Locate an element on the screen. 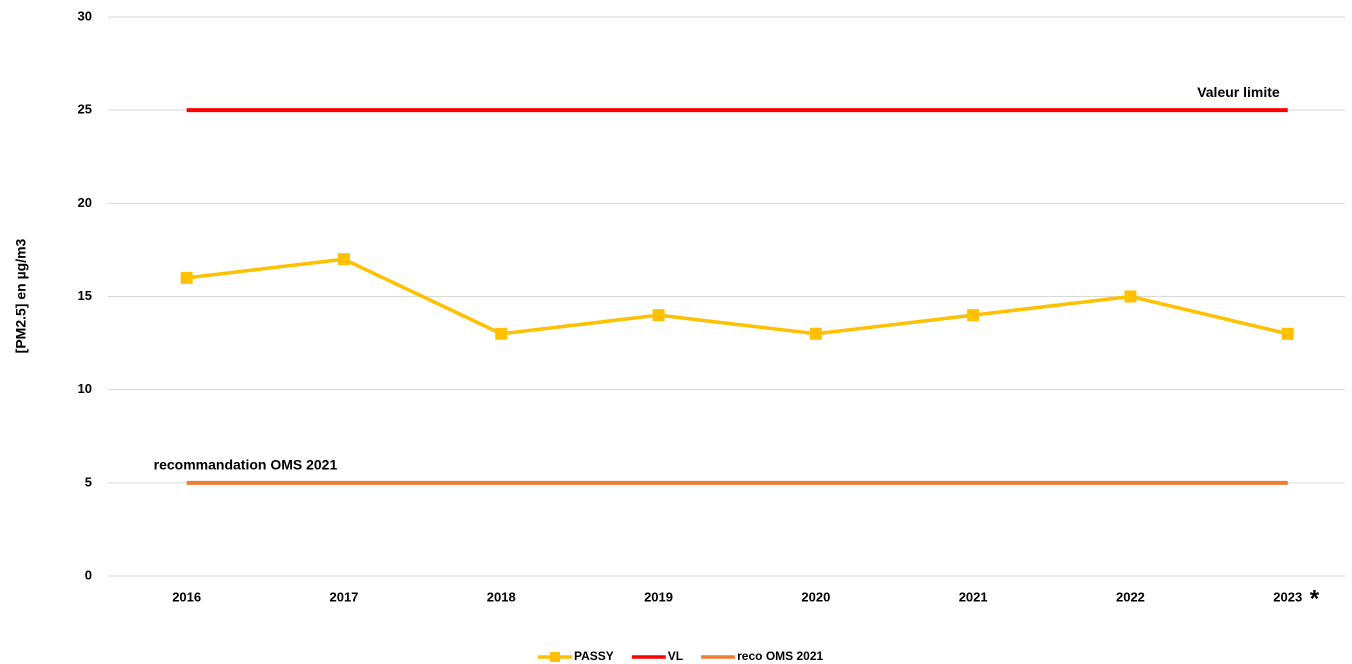  annotation: Valeur limite is located at coordinates (1238, 92).